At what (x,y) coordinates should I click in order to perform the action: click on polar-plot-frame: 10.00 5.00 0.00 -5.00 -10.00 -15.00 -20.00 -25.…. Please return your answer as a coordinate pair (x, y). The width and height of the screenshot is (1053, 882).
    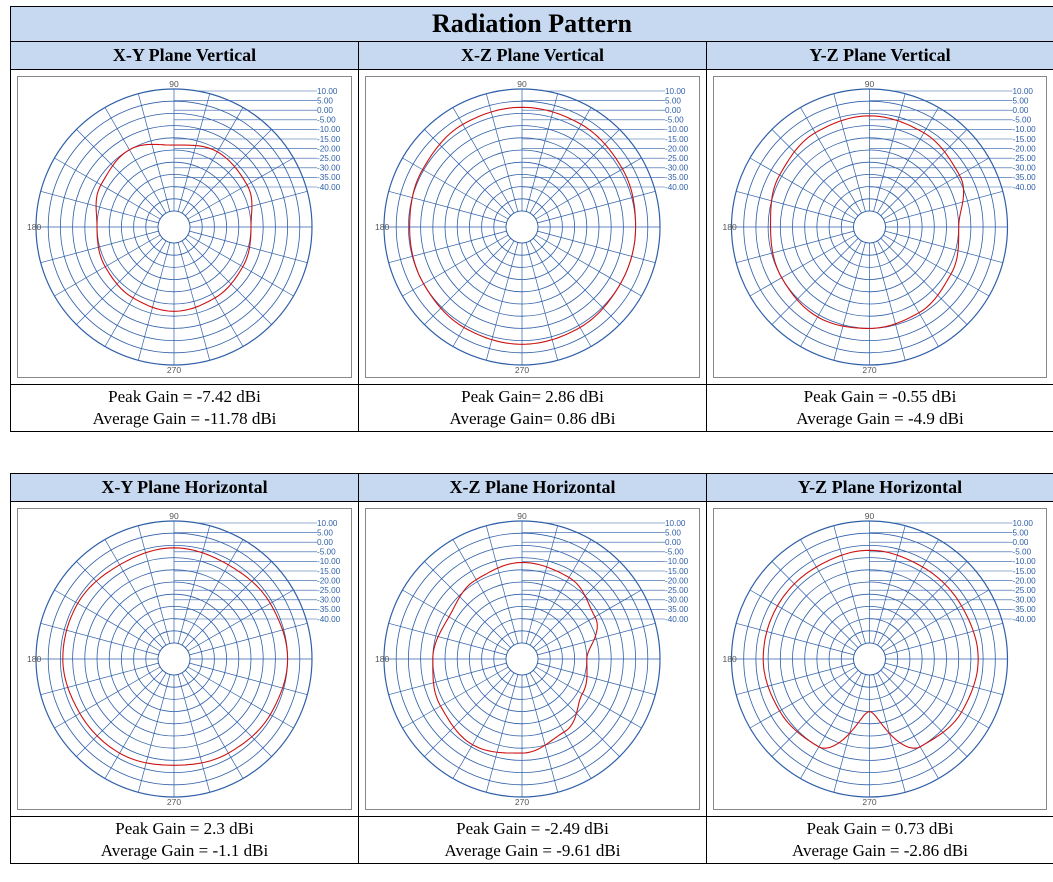
    Looking at the image, I should click on (880, 227).